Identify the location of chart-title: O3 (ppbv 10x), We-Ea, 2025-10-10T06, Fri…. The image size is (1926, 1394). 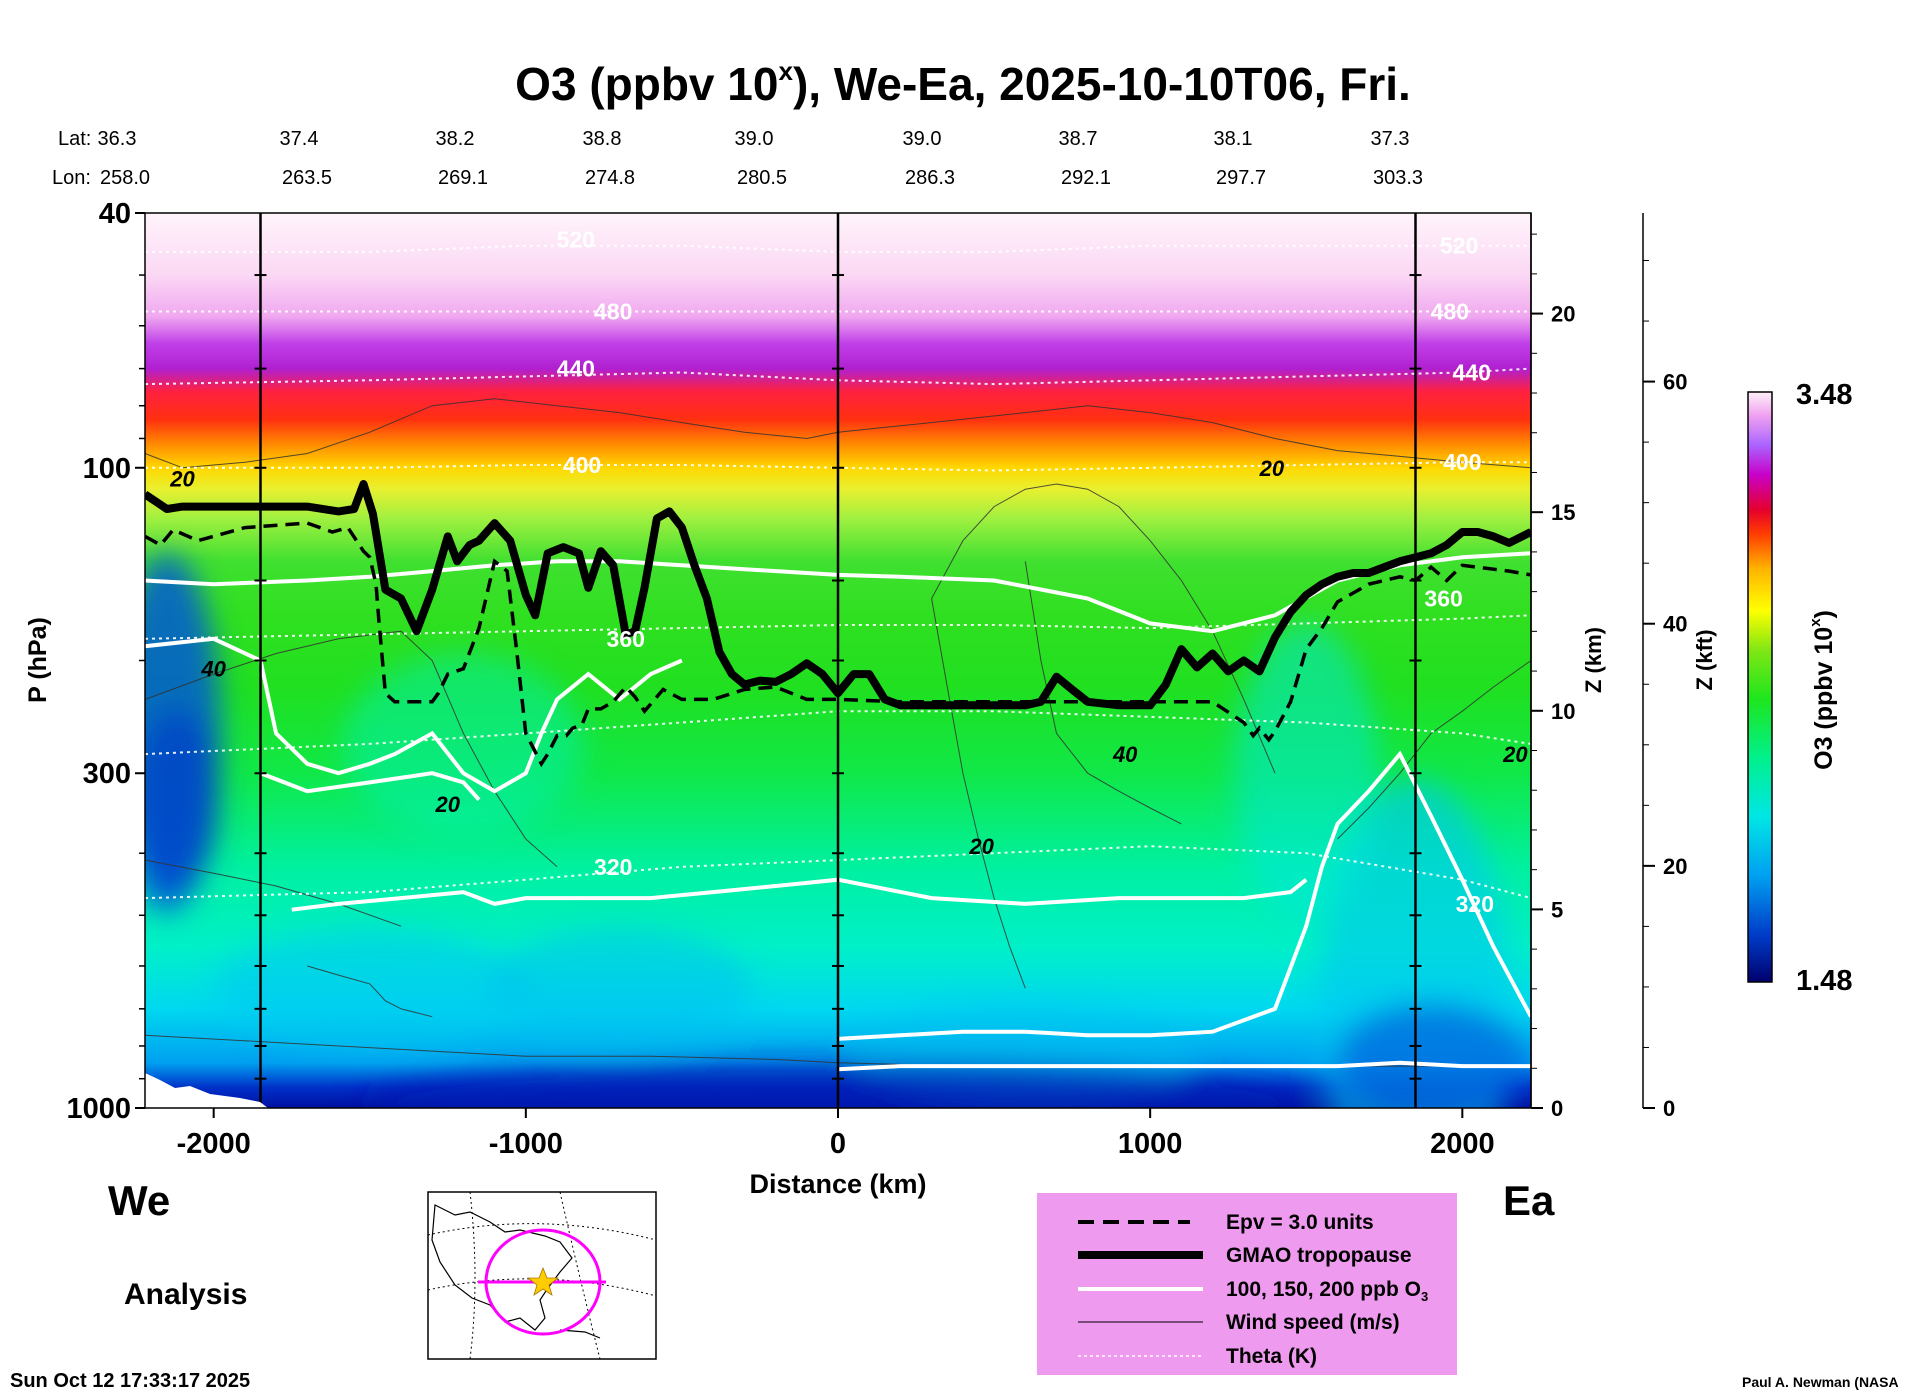
(963, 83).